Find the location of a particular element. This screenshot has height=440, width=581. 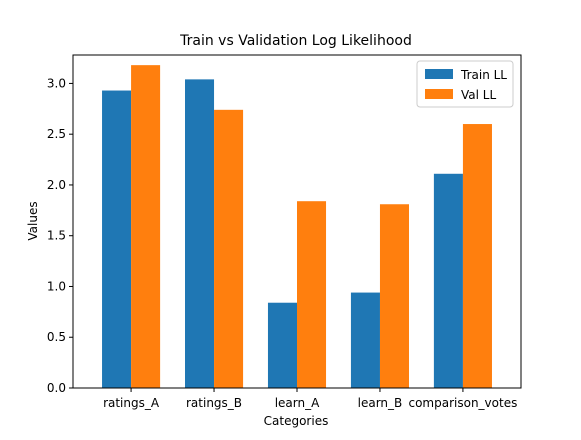

bar-train-ll-ratings-b is located at coordinates (200, 234).